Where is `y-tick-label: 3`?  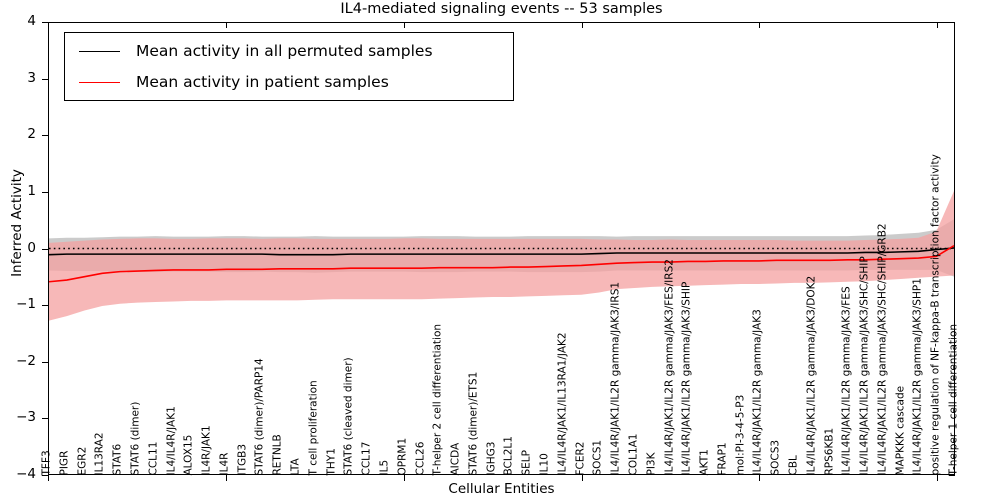
y-tick-label: 3 is located at coordinates (31, 77).